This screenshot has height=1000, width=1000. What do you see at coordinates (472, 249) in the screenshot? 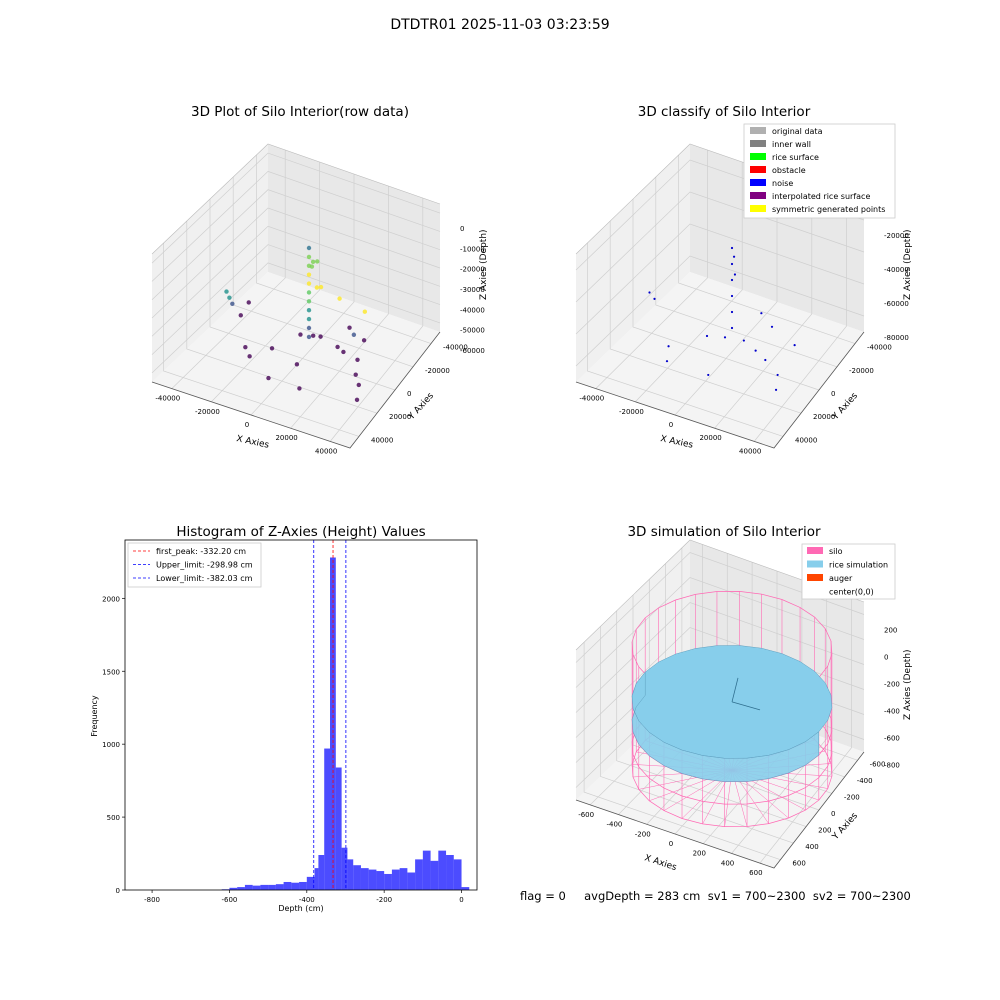
I see `z-tick-label: -10000` at bounding box center [472, 249].